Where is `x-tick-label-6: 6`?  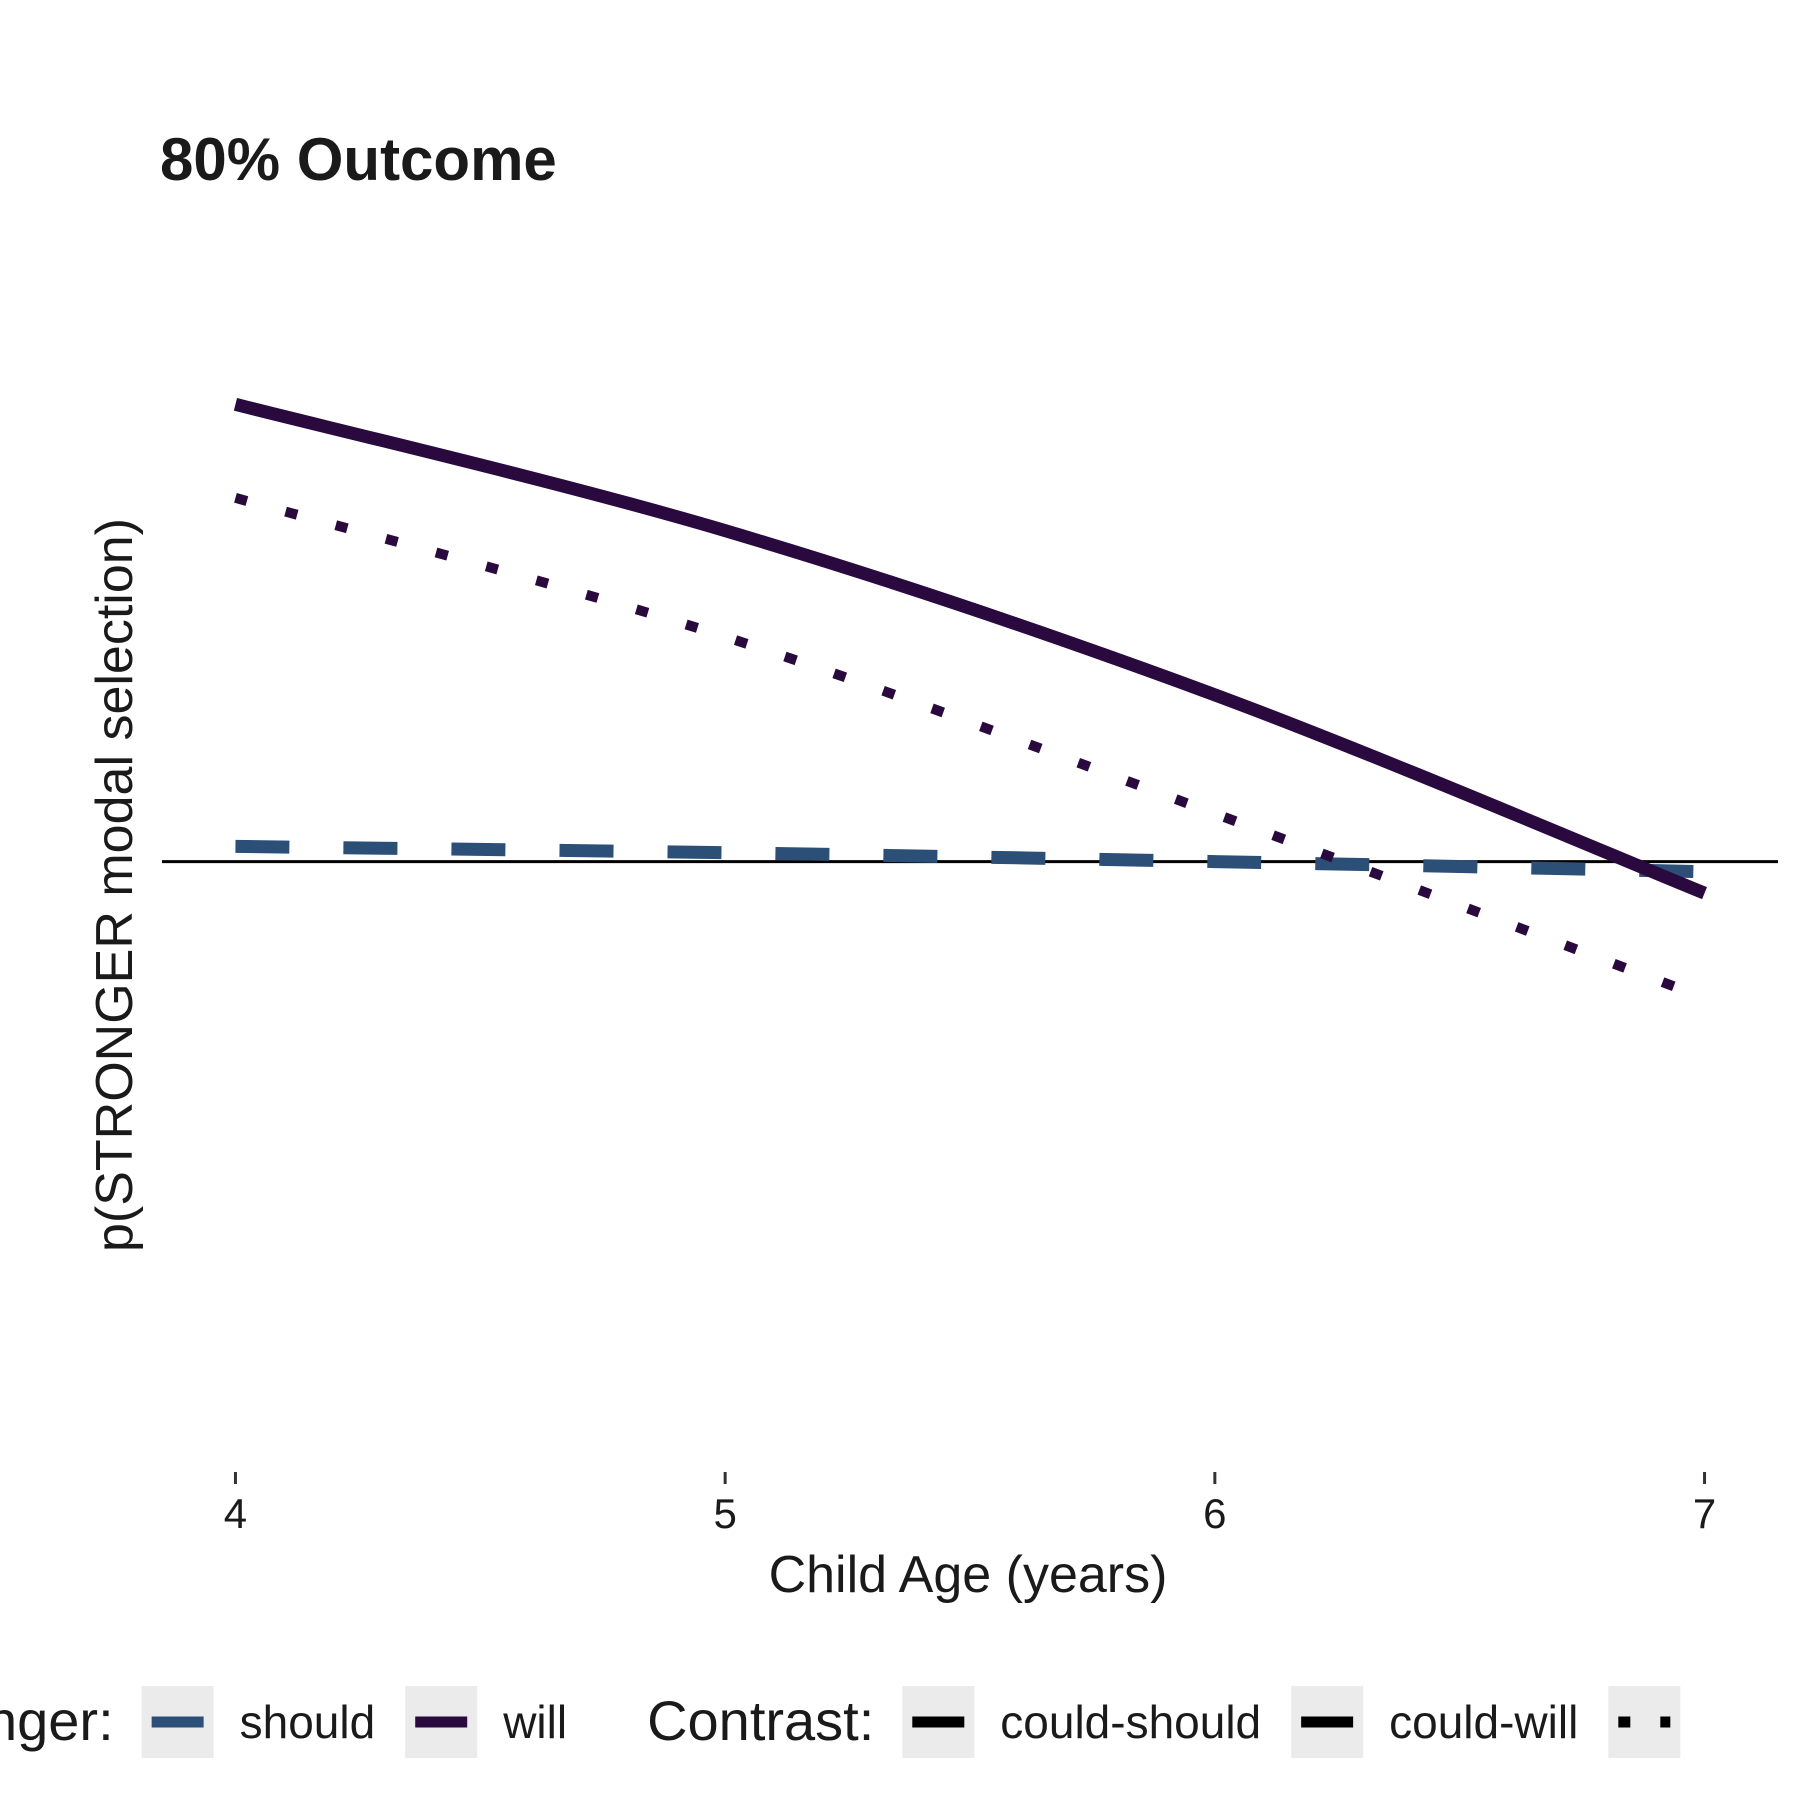
x-tick-label-6: 6 is located at coordinates (1214, 1513).